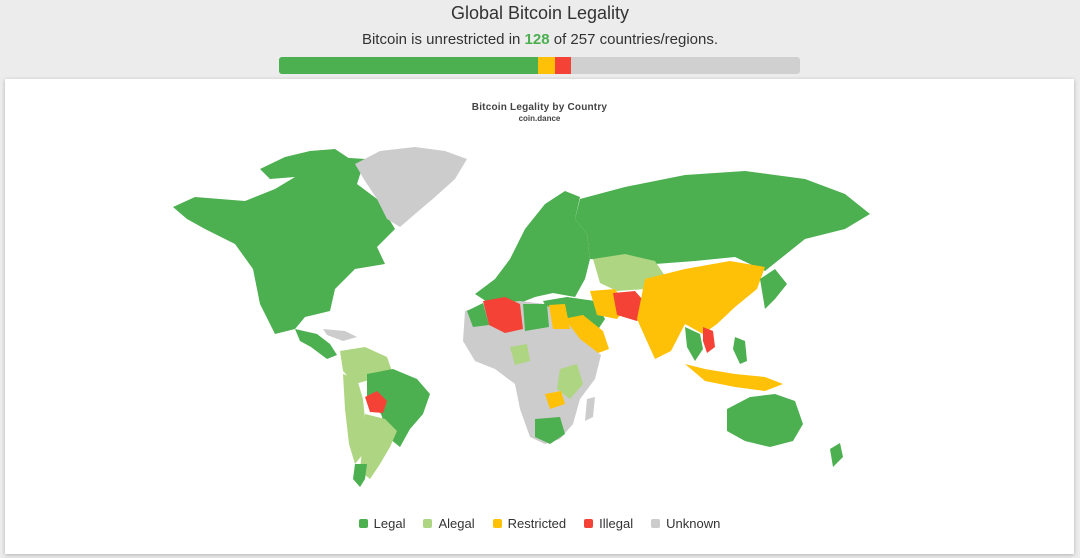  I want to click on region-argentina, so click(378, 446).